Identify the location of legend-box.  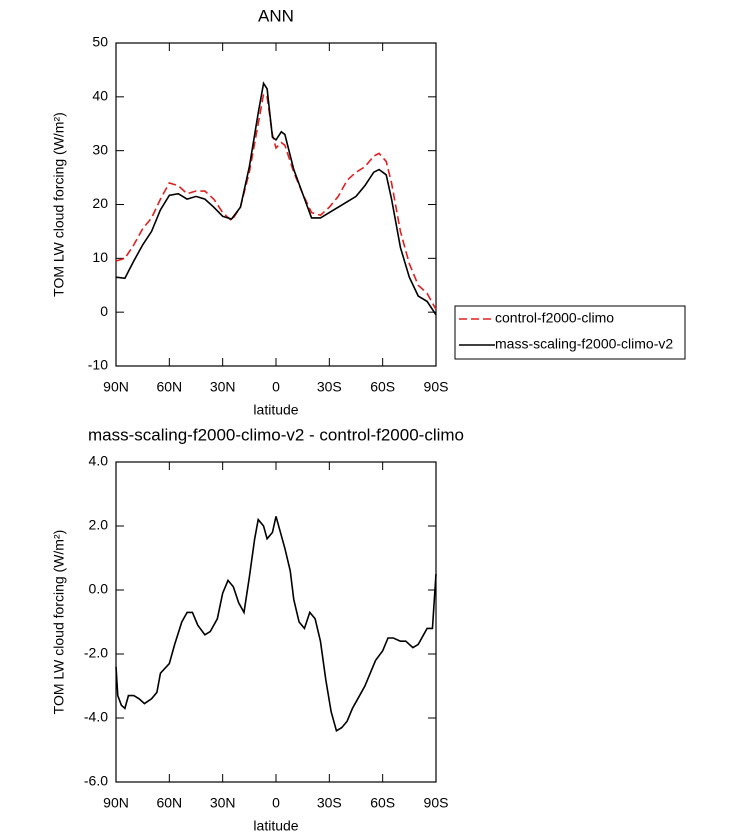
(570, 332).